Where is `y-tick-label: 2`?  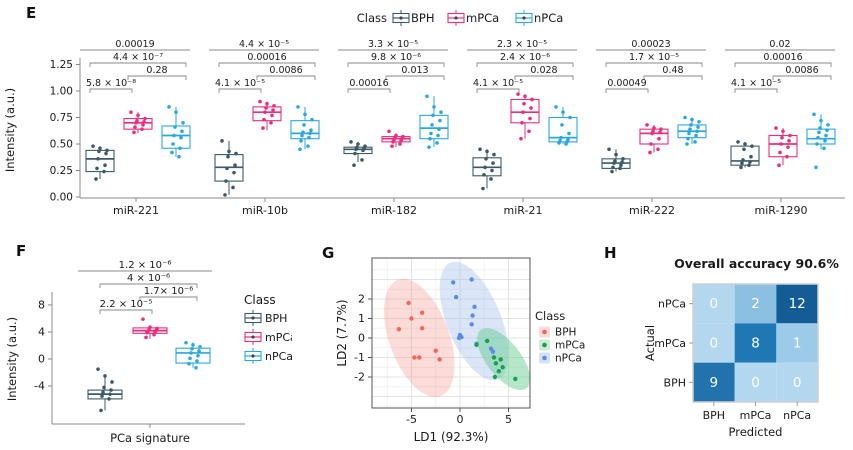 y-tick-label: 2 is located at coordinates (361, 299).